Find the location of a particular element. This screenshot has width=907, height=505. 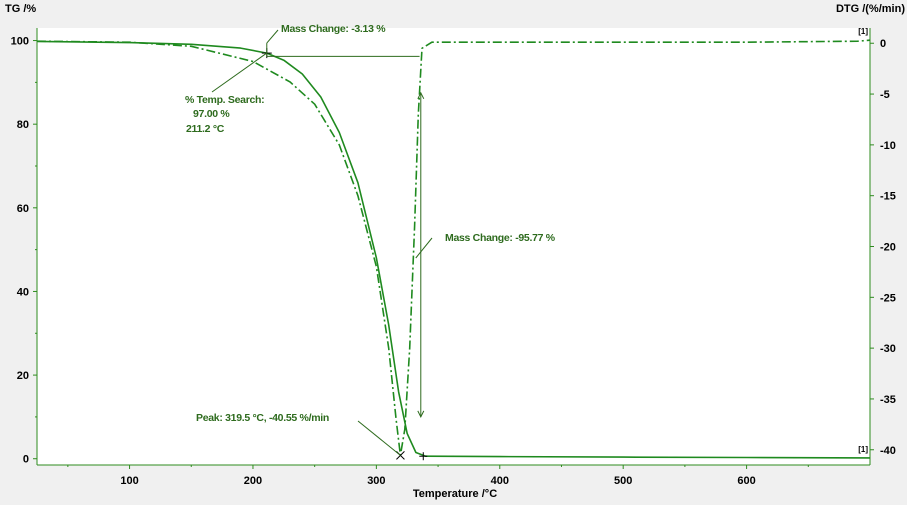

mass-change-2-leader is located at coordinates (424, 248).